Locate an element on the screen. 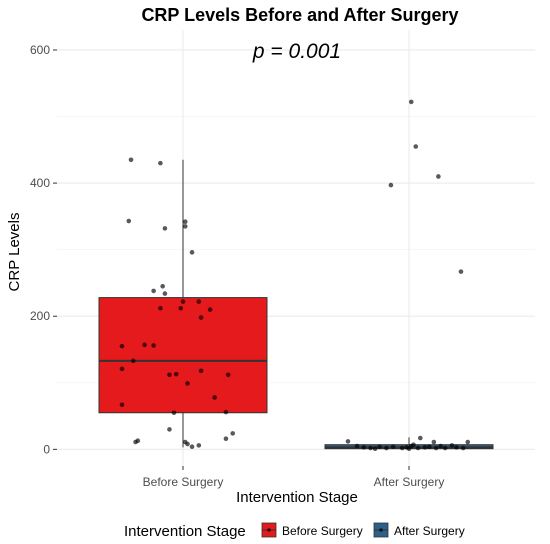 The width and height of the screenshot is (550, 544). y-tick-label: 600 is located at coordinates (40, 50).